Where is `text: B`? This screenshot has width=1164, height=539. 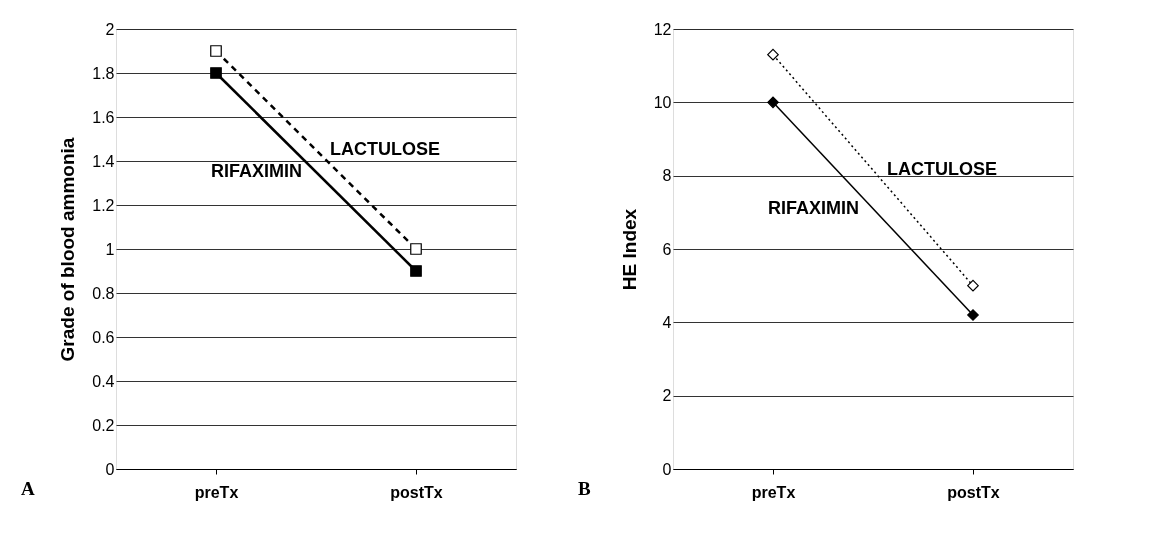 text: B is located at coordinates (584, 488).